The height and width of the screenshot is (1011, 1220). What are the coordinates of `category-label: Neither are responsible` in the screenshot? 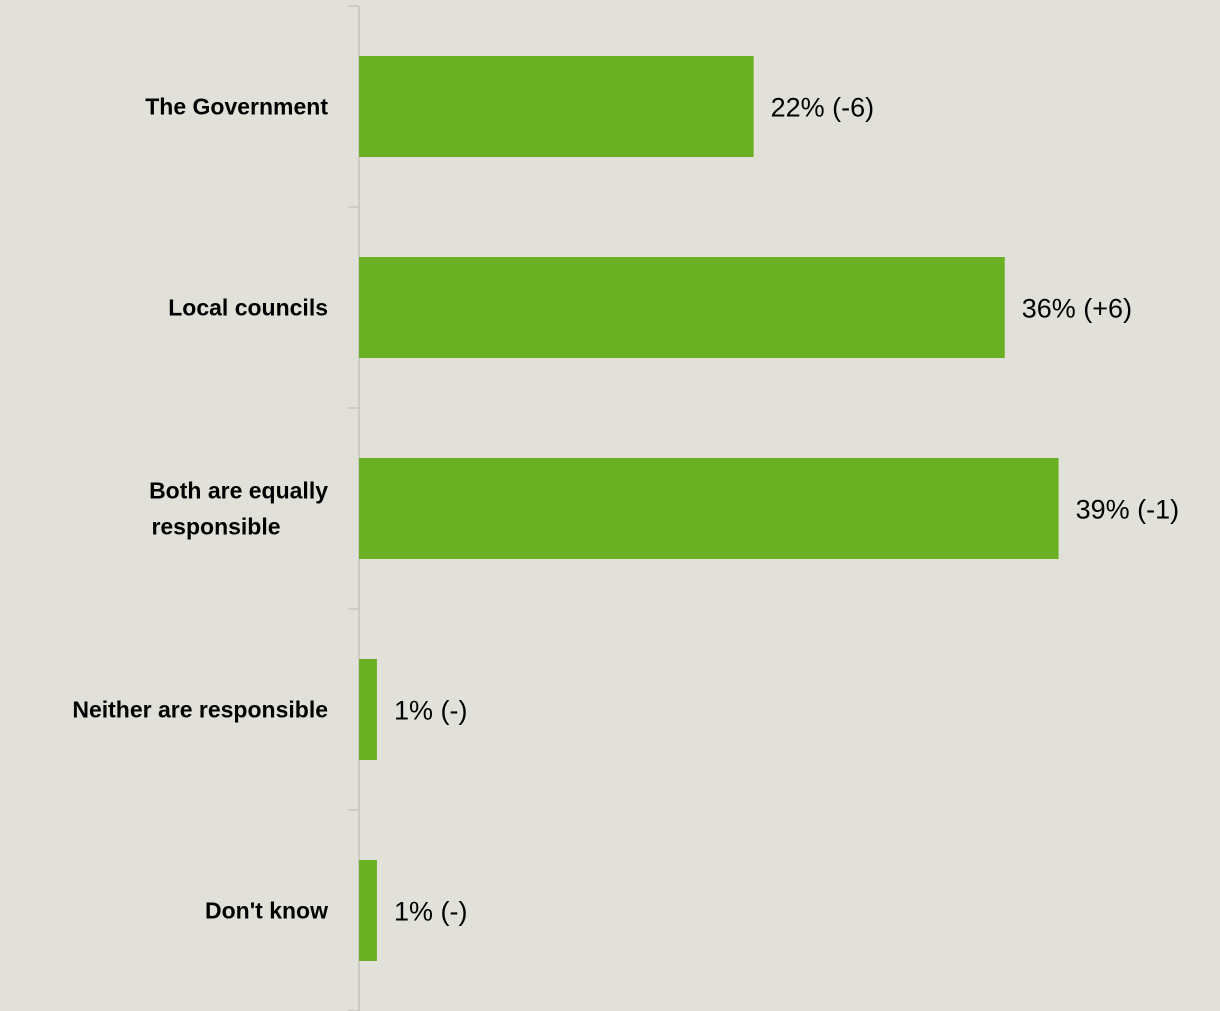 It's located at (200, 710).